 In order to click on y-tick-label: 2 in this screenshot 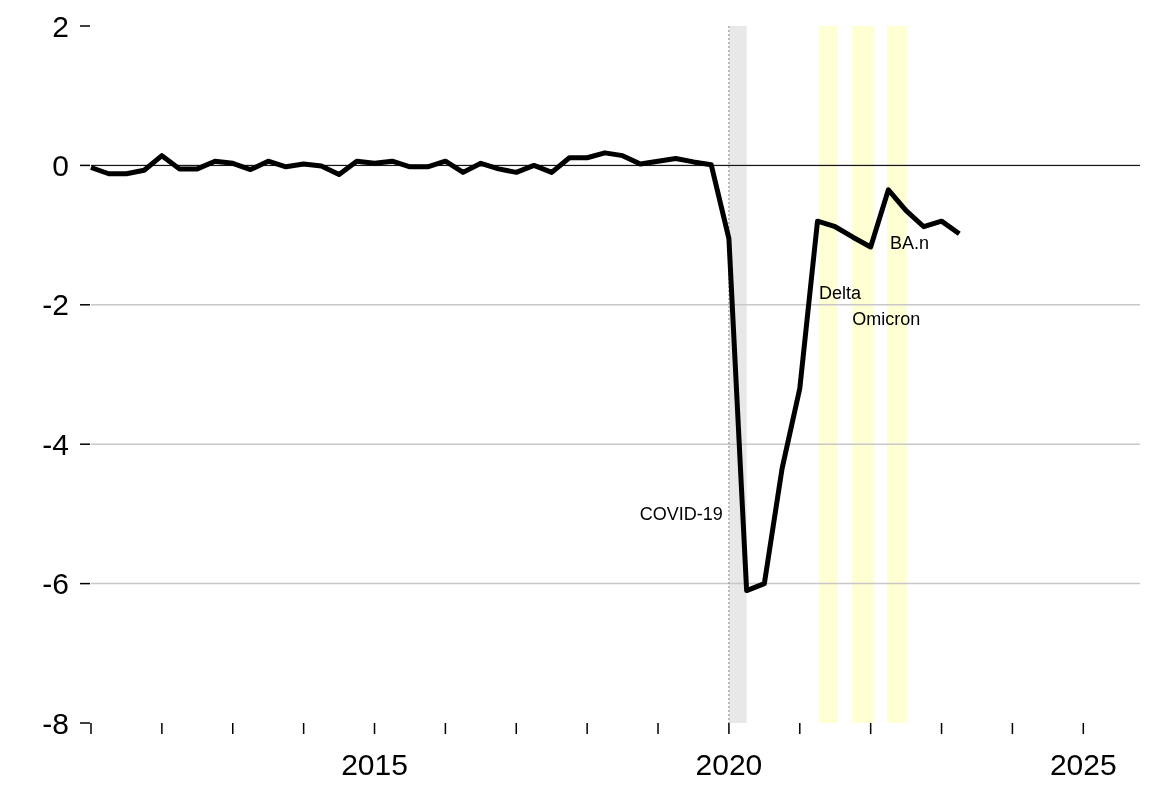, I will do `click(60, 26)`.